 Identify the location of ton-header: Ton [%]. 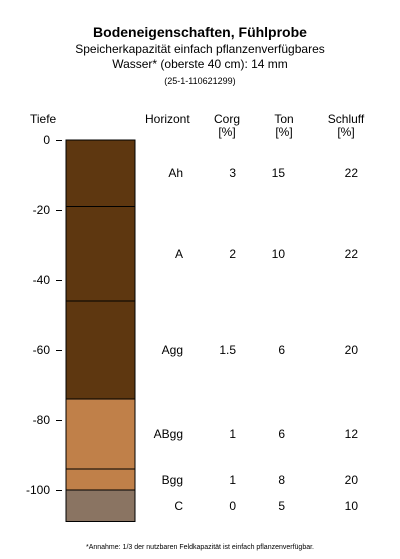
(284, 126).